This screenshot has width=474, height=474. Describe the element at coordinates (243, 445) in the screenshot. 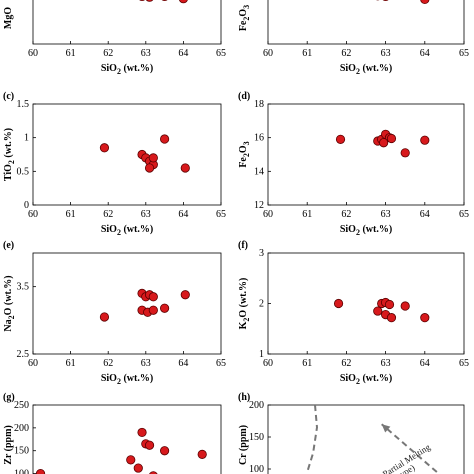

I see `y-axis-label: Cr (ppm)` at that location.